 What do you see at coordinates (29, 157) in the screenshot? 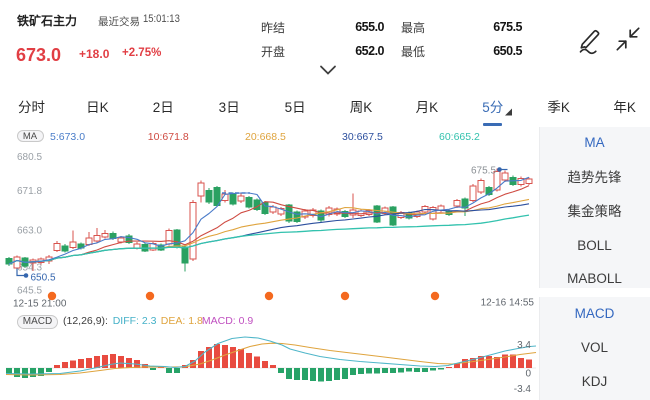
I see `svg-text: 680.5` at bounding box center [29, 157].